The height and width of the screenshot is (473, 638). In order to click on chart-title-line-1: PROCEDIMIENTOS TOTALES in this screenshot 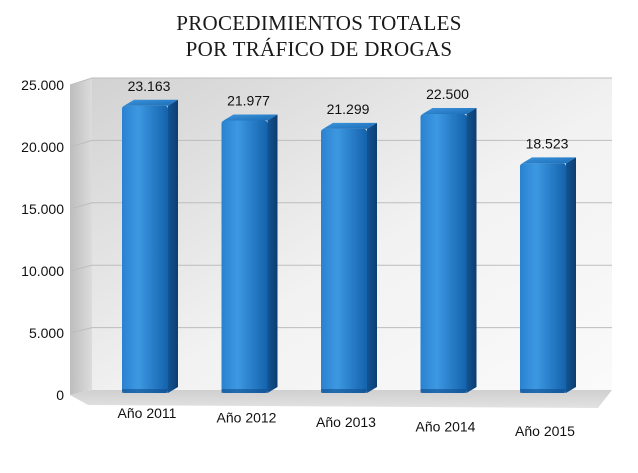, I will do `click(319, 23)`.